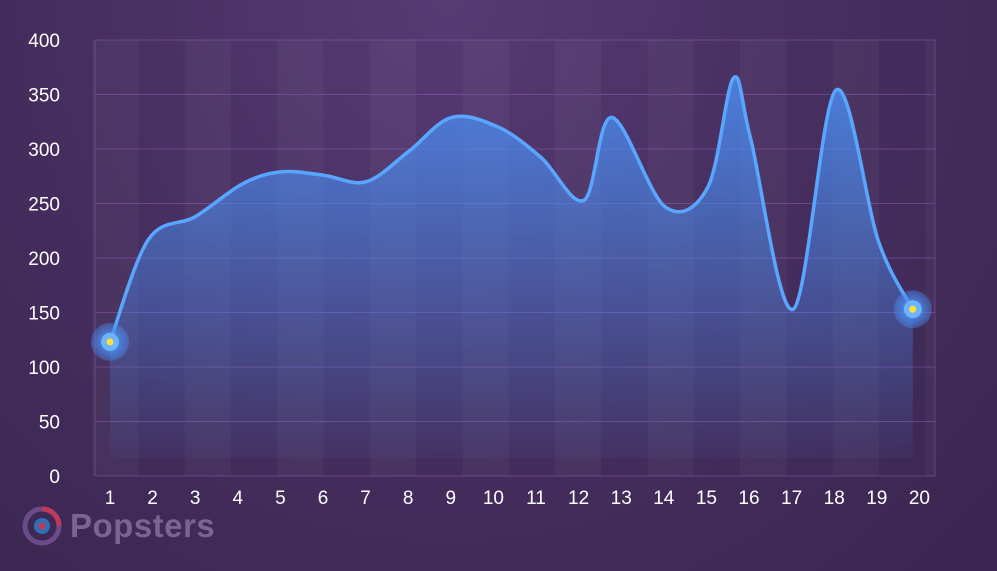  Describe the element at coordinates (323, 498) in the screenshot. I see `x-tick-label: 6` at that location.